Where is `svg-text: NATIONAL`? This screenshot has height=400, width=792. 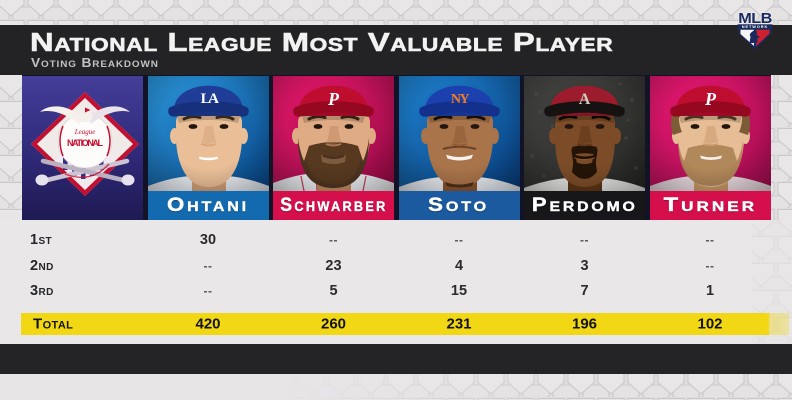
svg-text: NATIONAL is located at coordinates (85, 143).